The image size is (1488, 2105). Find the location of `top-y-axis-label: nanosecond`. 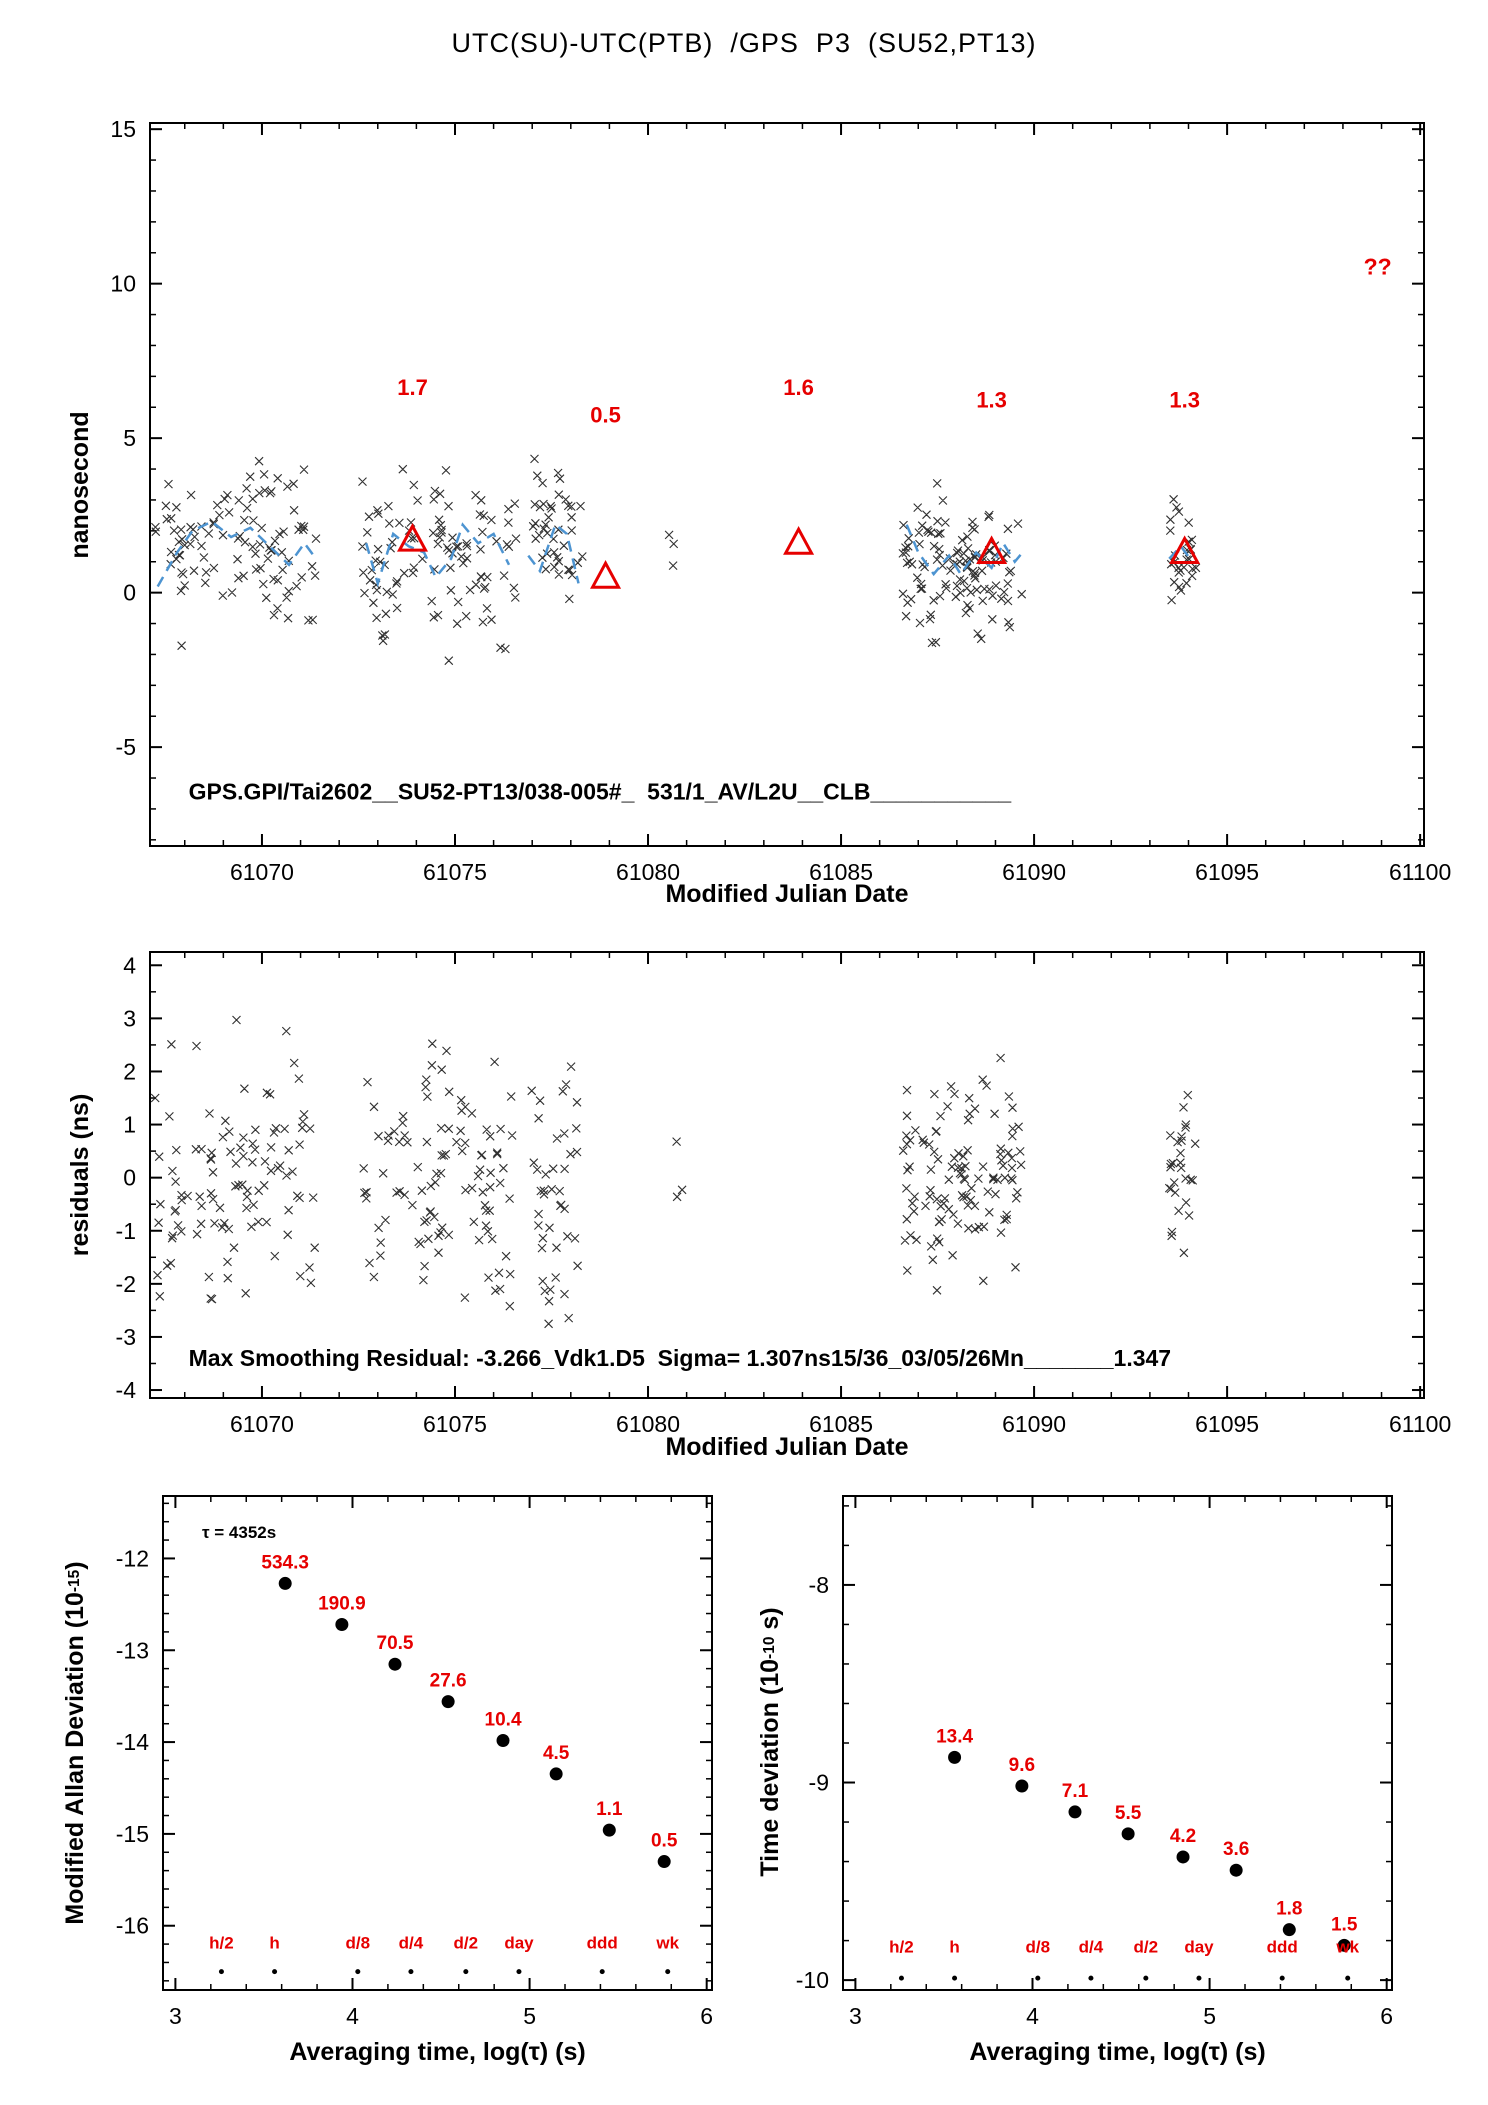

top-y-axis-label: nanosecond is located at coordinates (80, 485).